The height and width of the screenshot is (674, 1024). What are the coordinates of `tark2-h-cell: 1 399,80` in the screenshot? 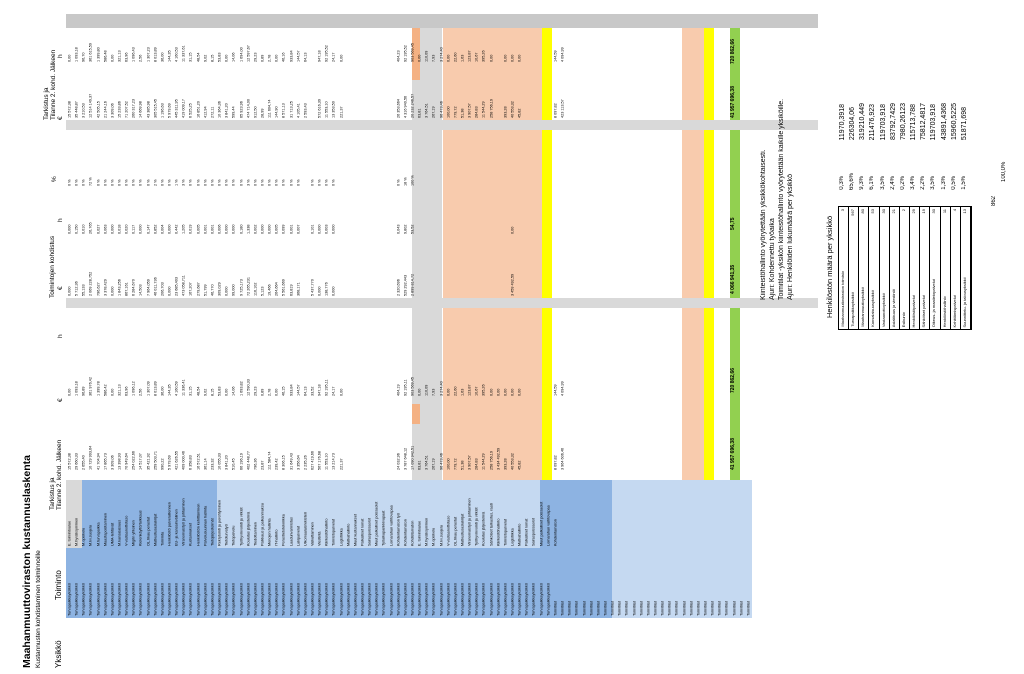 It's located at (98, 54).